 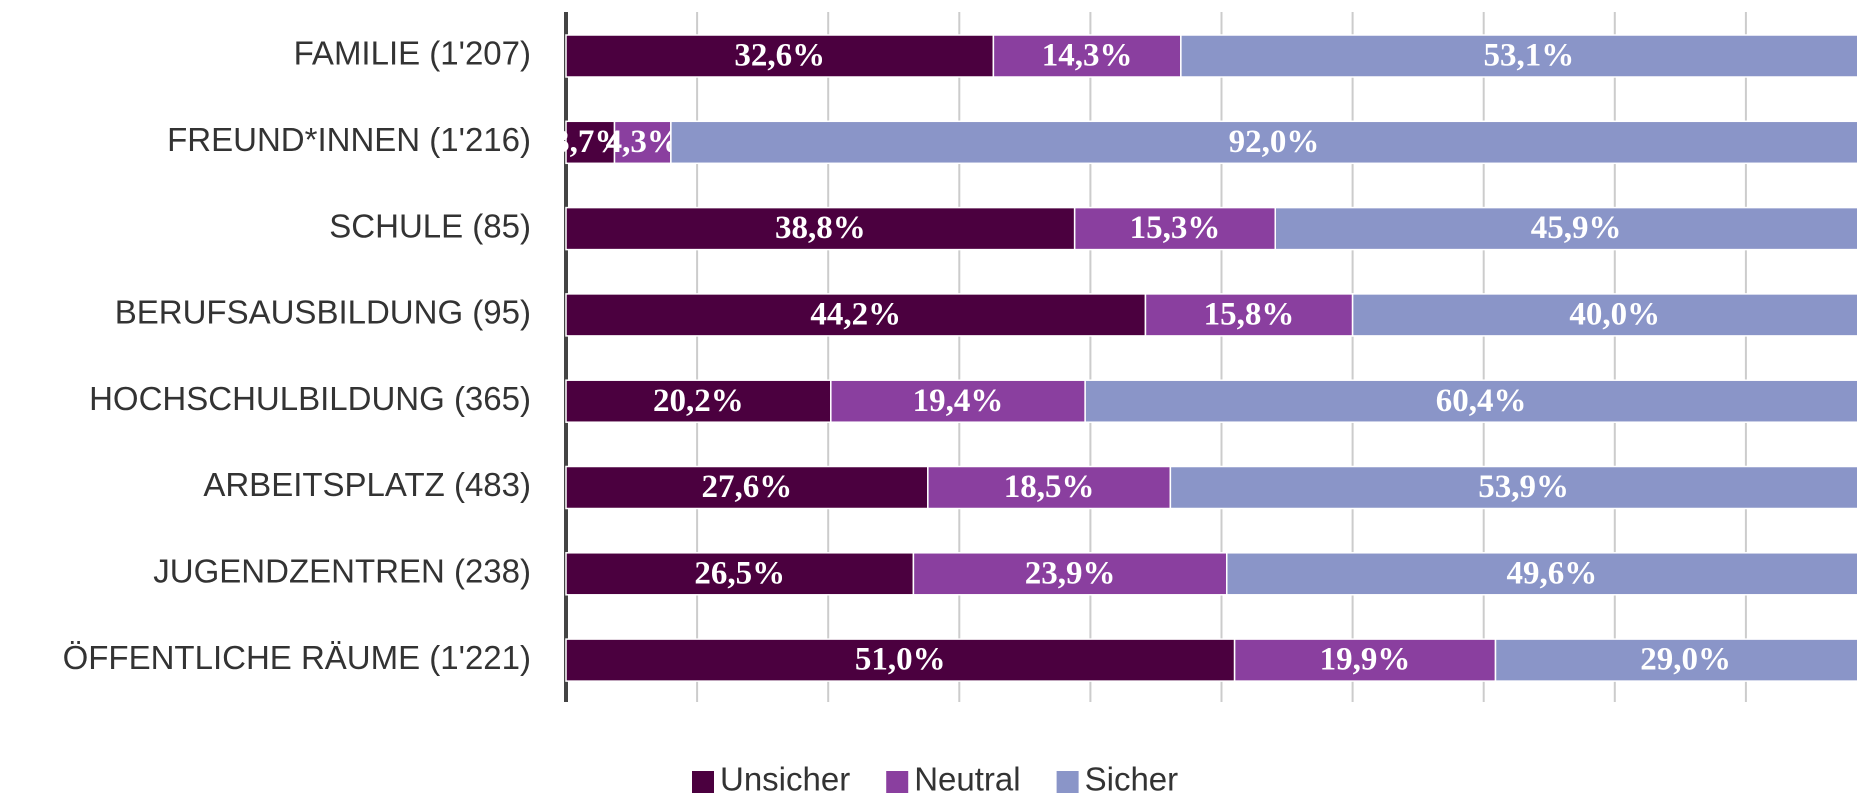 I want to click on value-label: 23,9%, so click(x=1070, y=573).